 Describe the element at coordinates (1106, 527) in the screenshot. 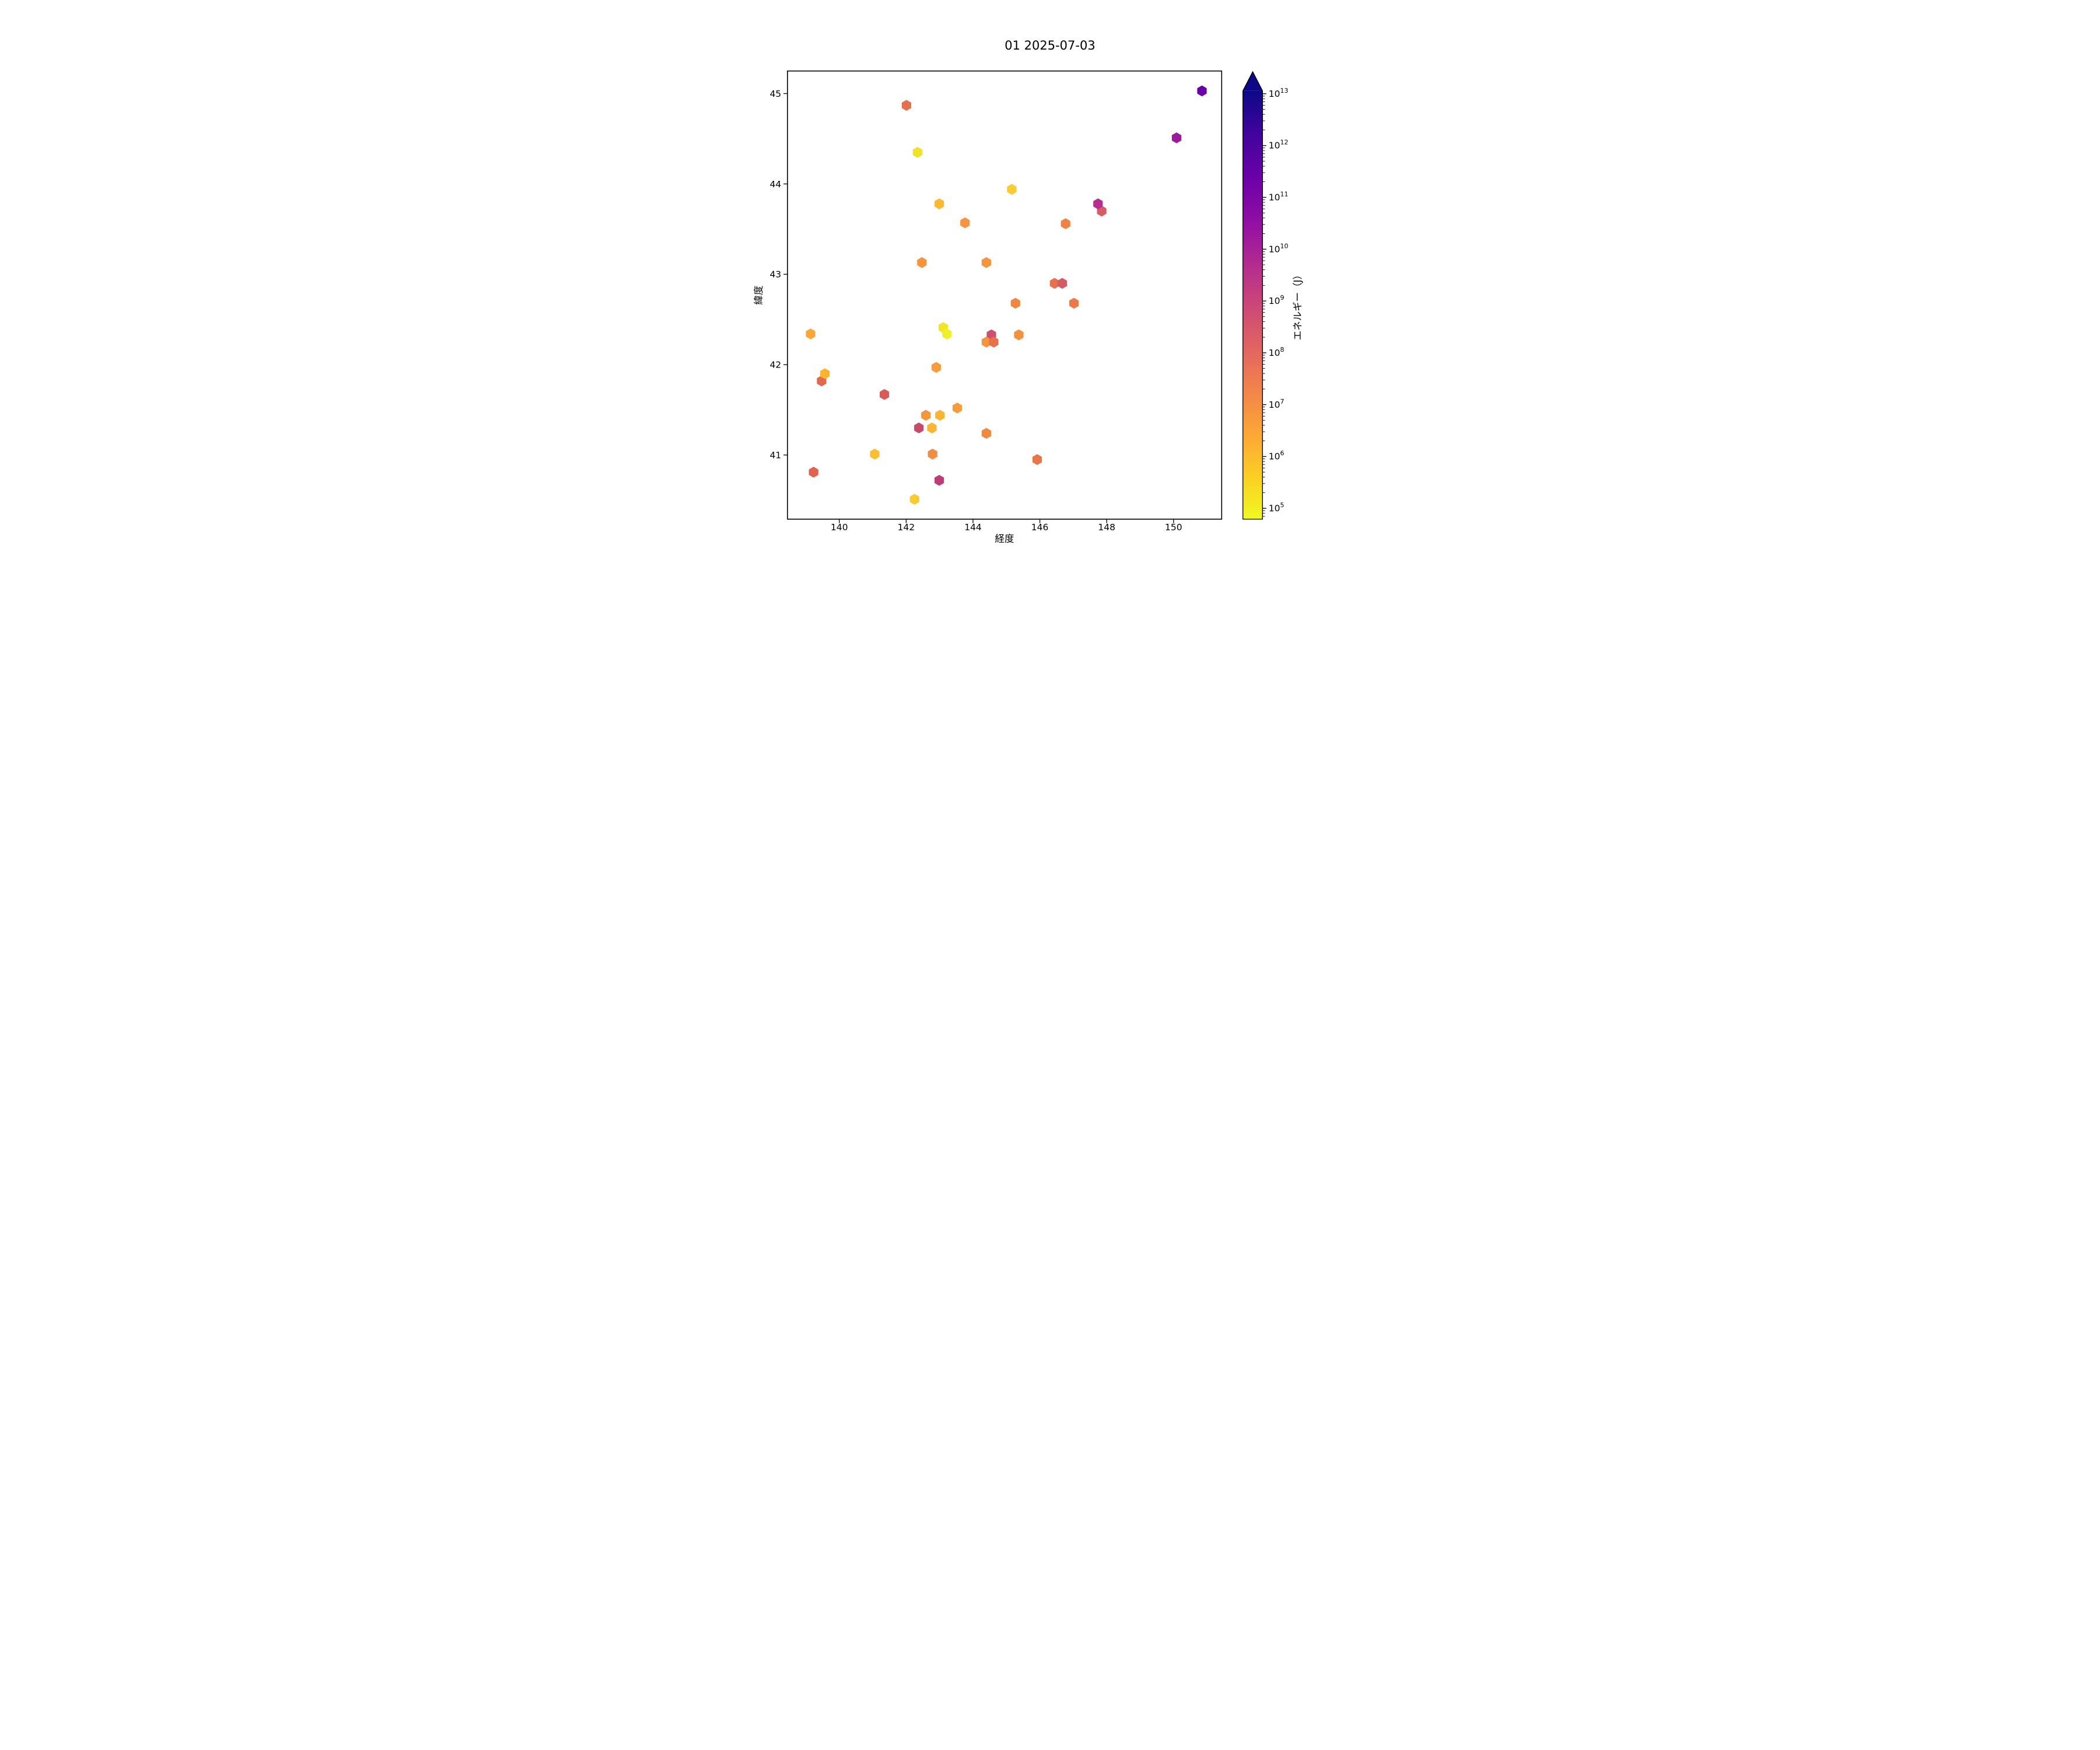

I see `x-tick-label: 148` at that location.